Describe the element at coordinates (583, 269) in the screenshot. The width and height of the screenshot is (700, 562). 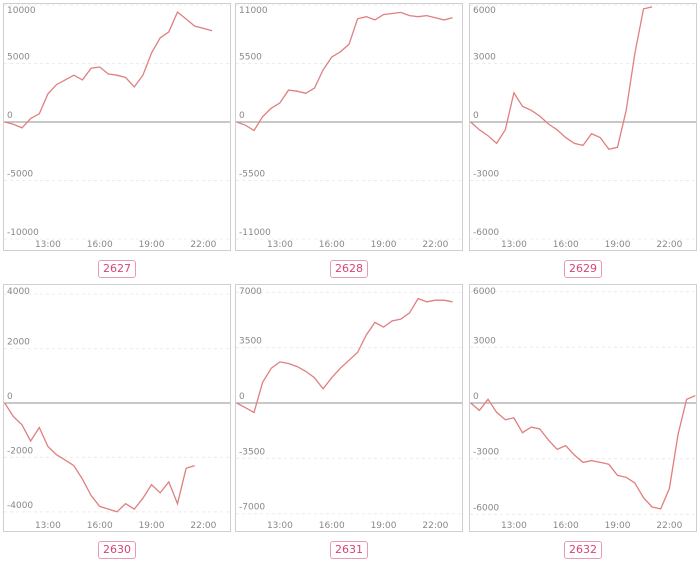
I see `chart-label: 2629` at that location.